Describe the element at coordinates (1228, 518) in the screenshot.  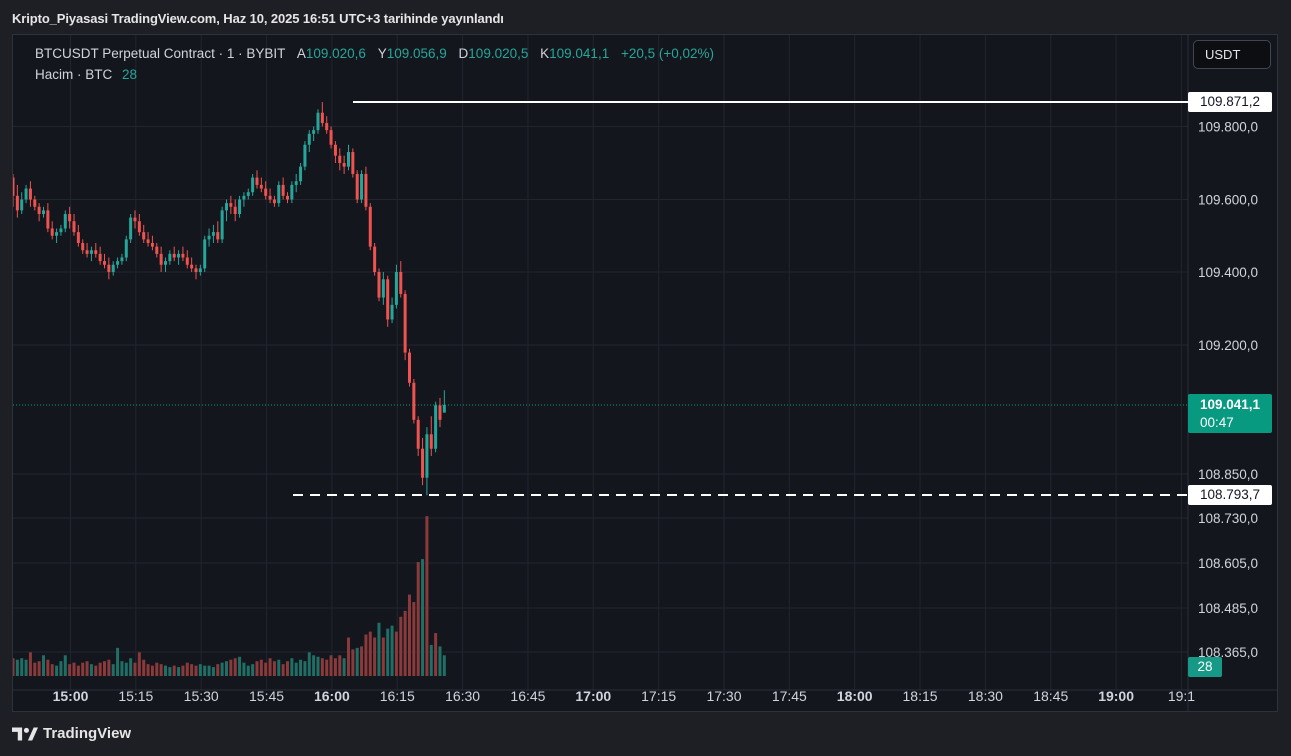
I see `y-tick-label: 108.730,0` at that location.